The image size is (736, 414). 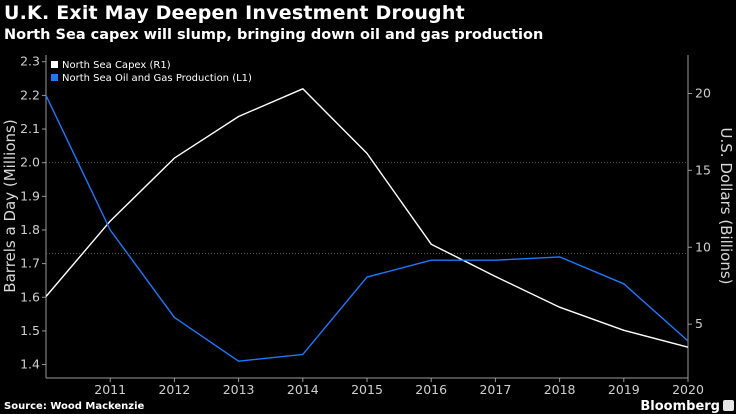 I want to click on x-tick-label-2018: 2018, so click(x=560, y=389).